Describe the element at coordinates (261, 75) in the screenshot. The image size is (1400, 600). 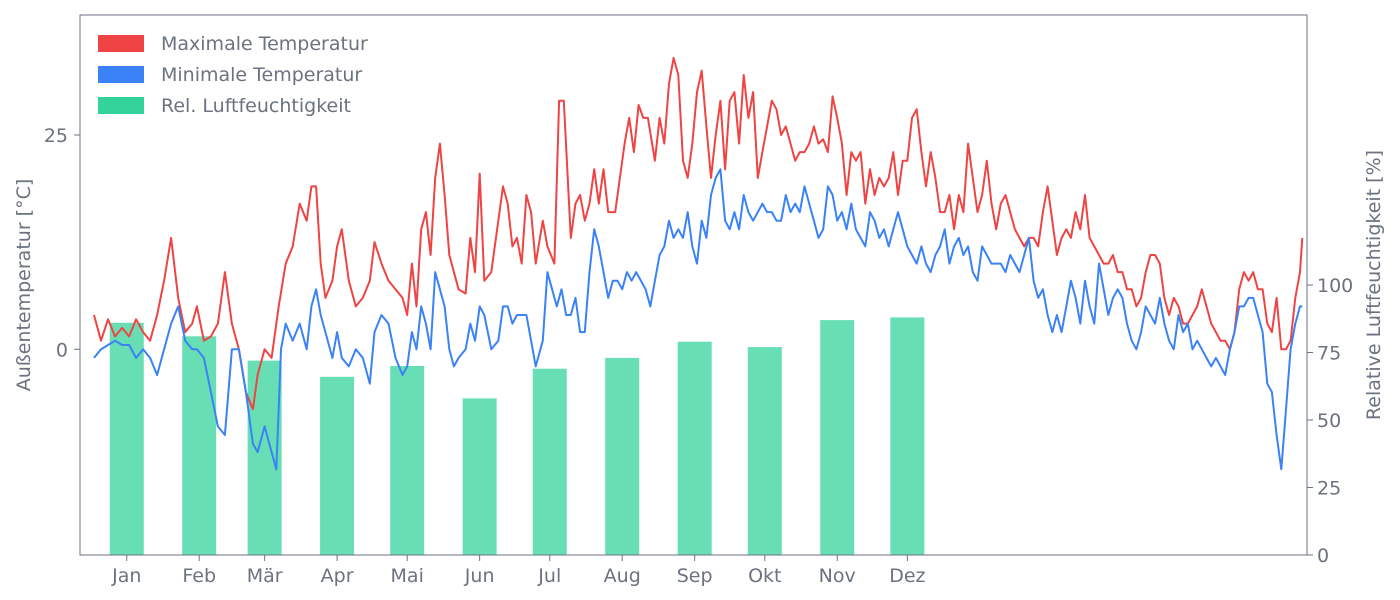
I see `legend-label-2: Minimale Temperatur` at that location.